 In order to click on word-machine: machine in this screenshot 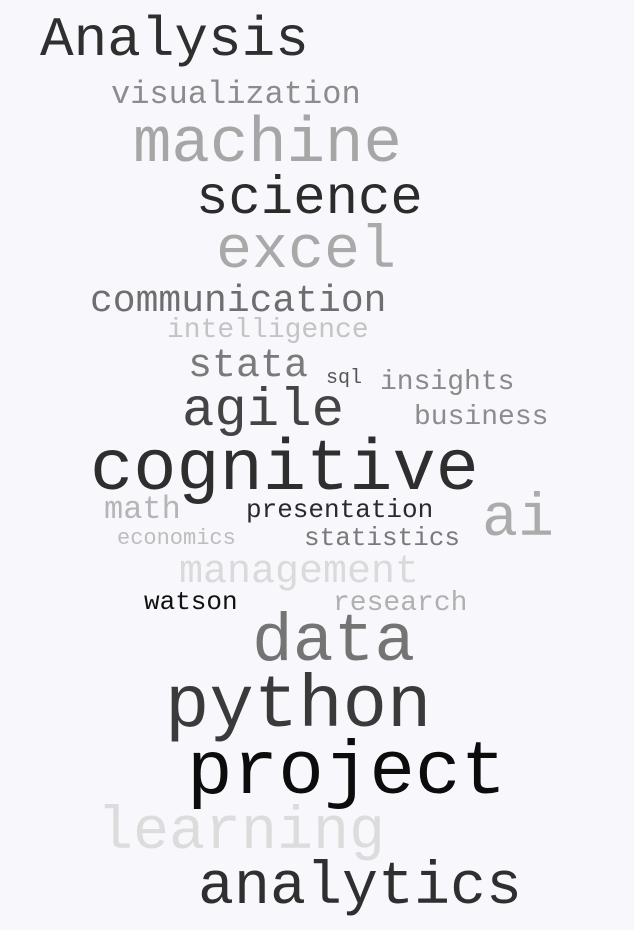, I will do `click(267, 145)`.